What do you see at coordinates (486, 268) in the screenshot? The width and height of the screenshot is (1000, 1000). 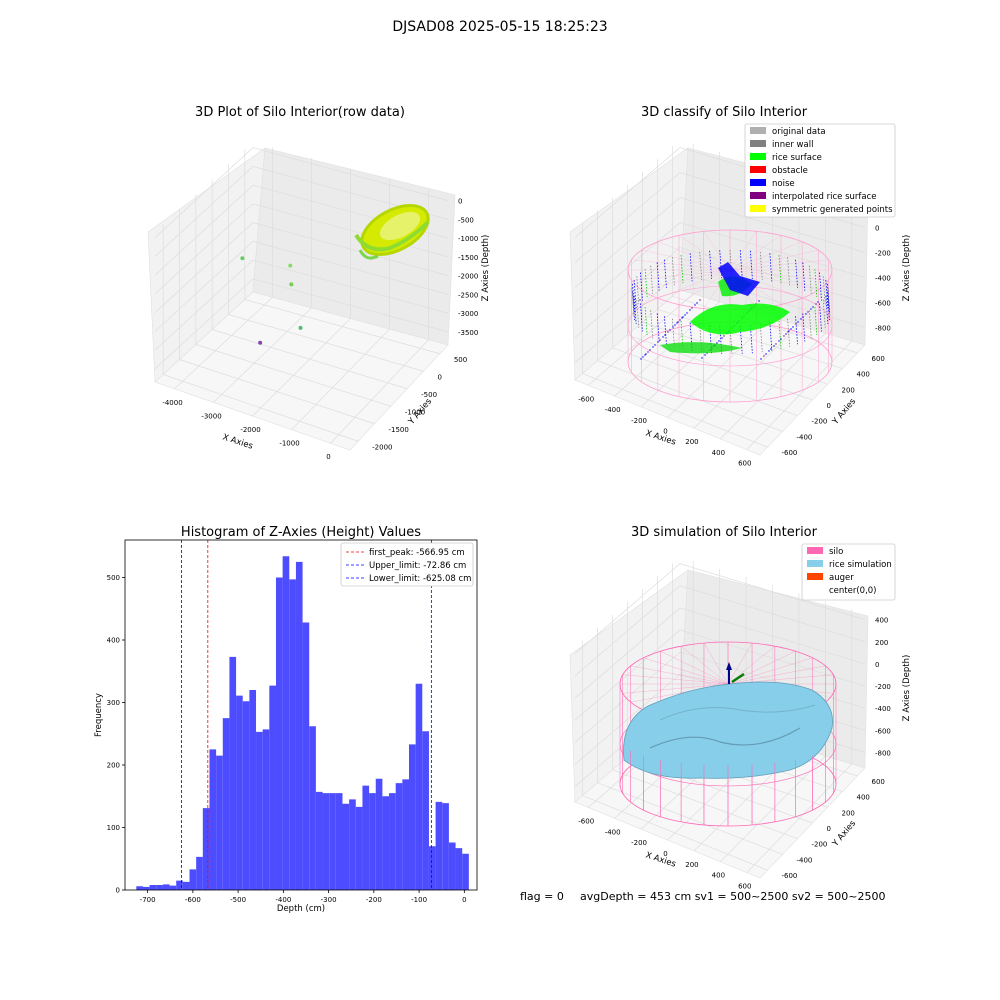 I see `panel1-zlabel: Z Axies (Depth)` at bounding box center [486, 268].